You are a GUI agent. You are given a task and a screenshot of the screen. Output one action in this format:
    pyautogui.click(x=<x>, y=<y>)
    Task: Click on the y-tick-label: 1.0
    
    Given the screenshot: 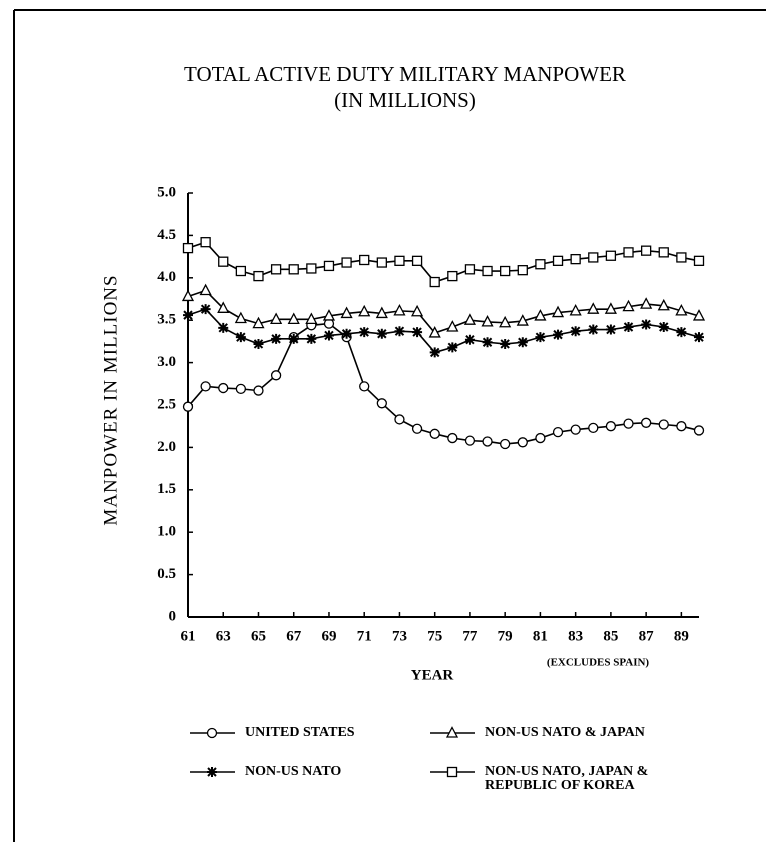 What is the action you would take?
    pyautogui.click(x=166, y=532)
    